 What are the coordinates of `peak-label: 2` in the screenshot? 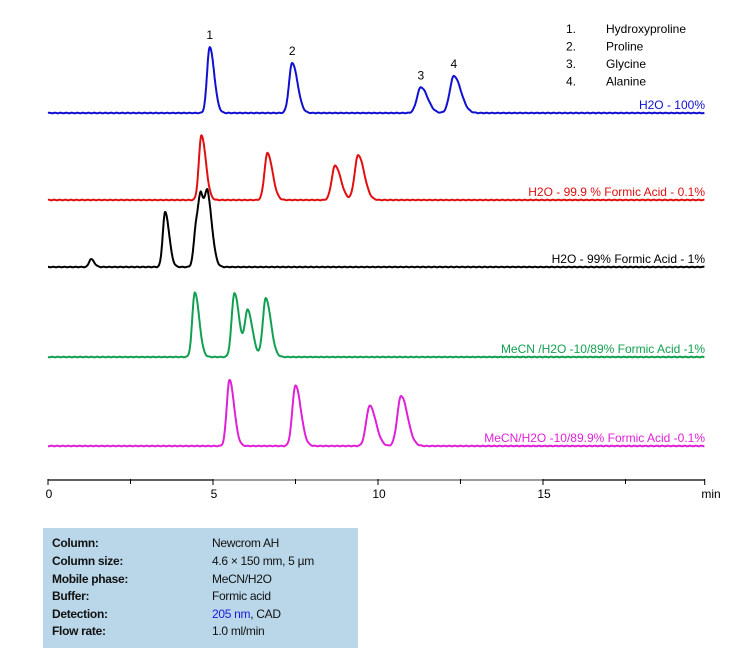 It's located at (292, 51).